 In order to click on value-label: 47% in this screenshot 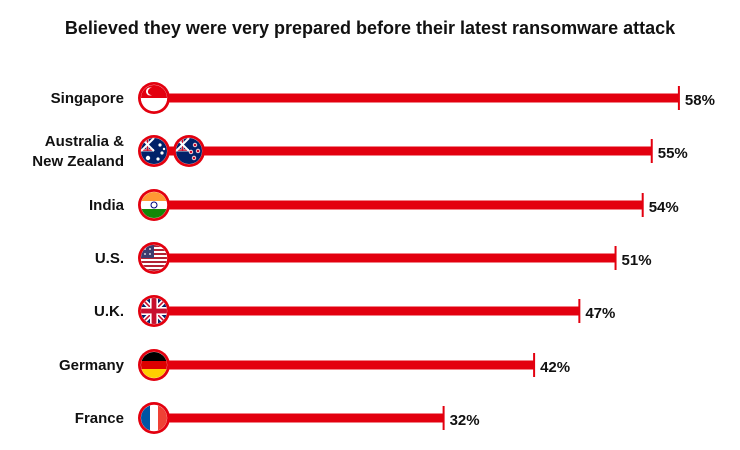, I will do `click(600, 313)`.